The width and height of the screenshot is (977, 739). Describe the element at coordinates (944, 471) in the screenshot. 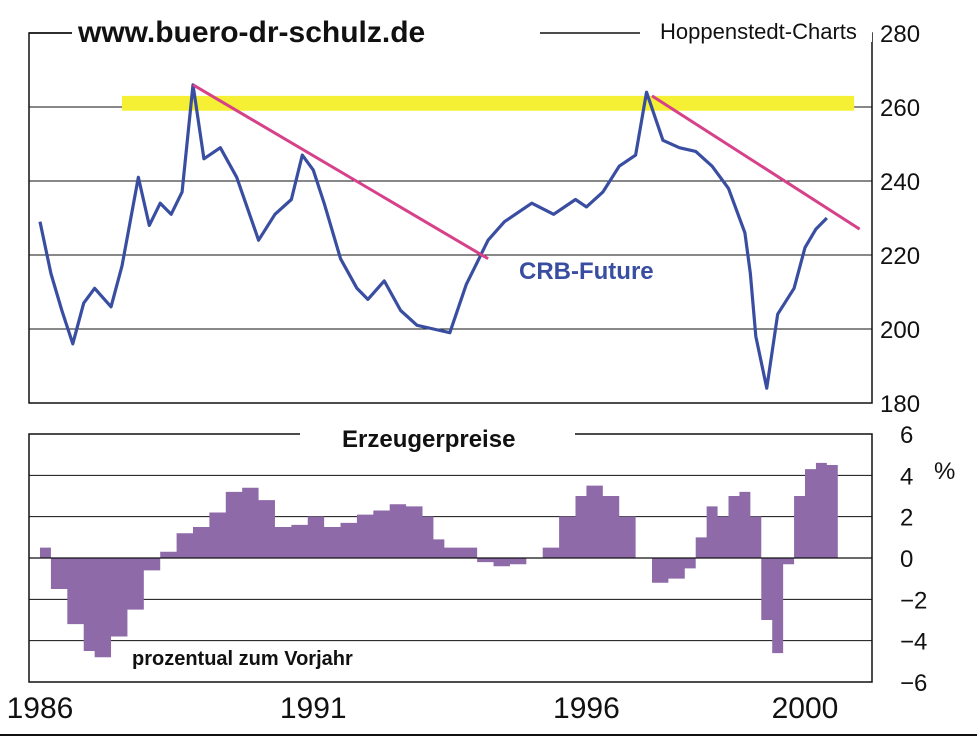

I see `percent-unit: %` at that location.